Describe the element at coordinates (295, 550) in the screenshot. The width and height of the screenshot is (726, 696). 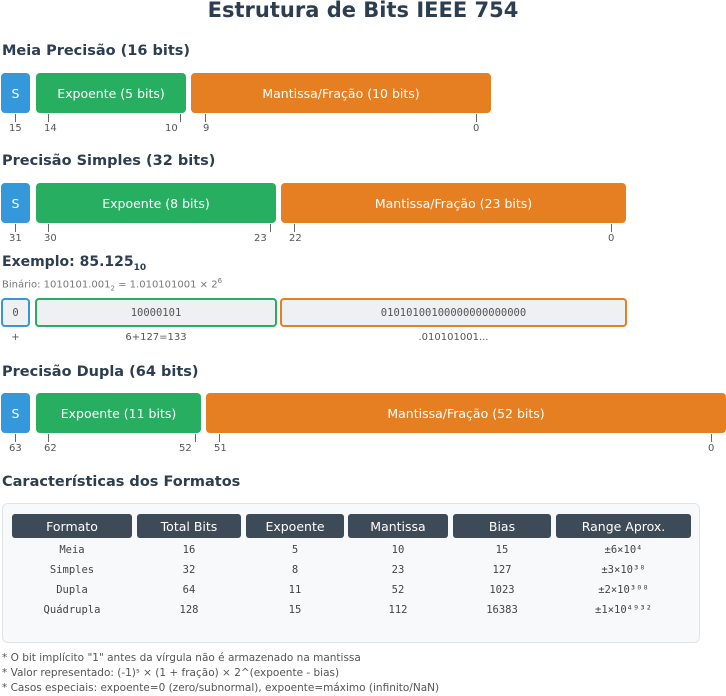
I see `table-cell: 5` at that location.